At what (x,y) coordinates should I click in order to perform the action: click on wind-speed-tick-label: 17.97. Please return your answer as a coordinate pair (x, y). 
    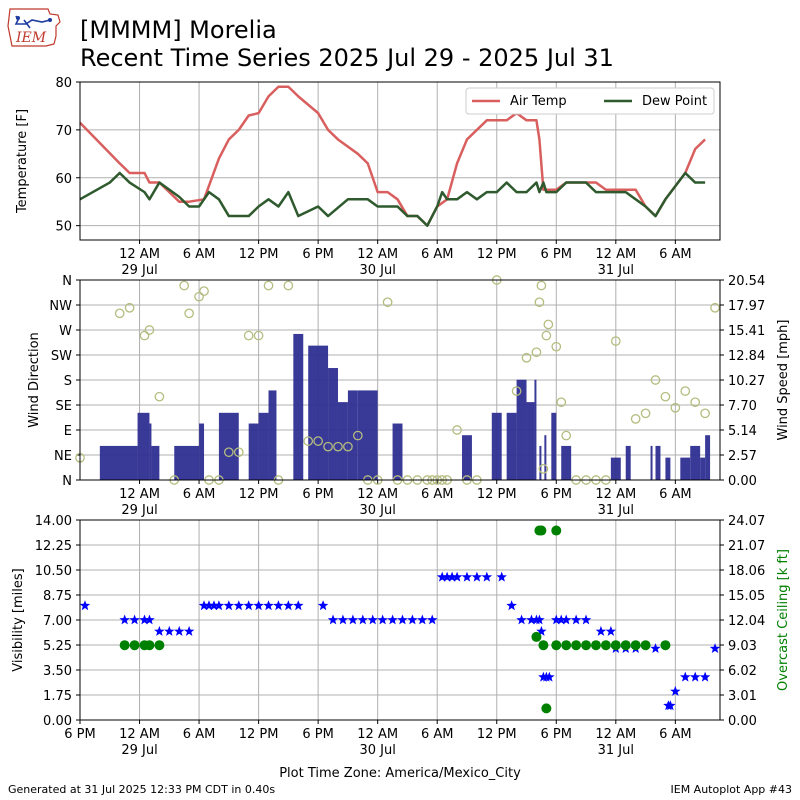
    Looking at the image, I should click on (746, 306).